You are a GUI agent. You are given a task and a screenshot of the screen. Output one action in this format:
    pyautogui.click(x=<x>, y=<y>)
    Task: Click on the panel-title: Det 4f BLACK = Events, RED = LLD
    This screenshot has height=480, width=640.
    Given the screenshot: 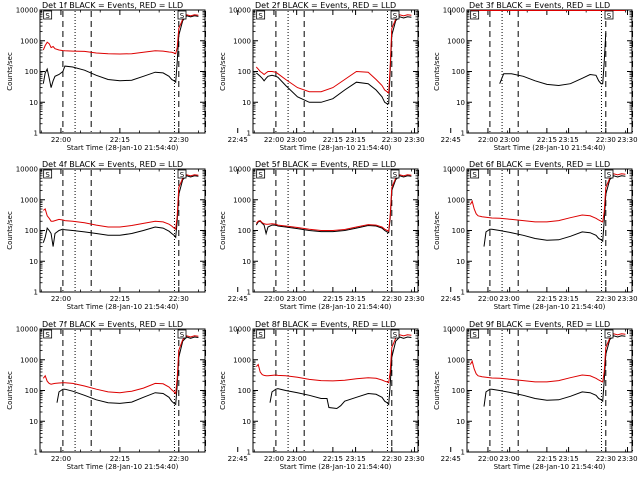 What is the action you would take?
    pyautogui.click(x=112, y=164)
    